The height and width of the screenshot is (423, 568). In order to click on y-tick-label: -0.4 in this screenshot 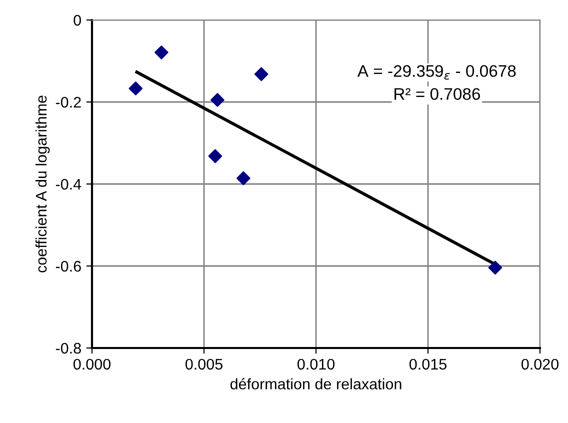, I will do `click(69, 184)`.